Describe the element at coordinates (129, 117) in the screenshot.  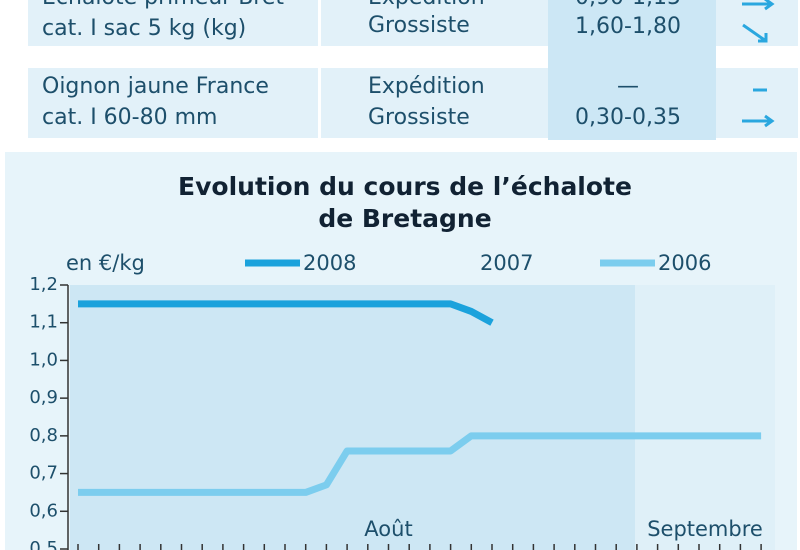
I see `product: cat. I 60-80 mm` at that location.